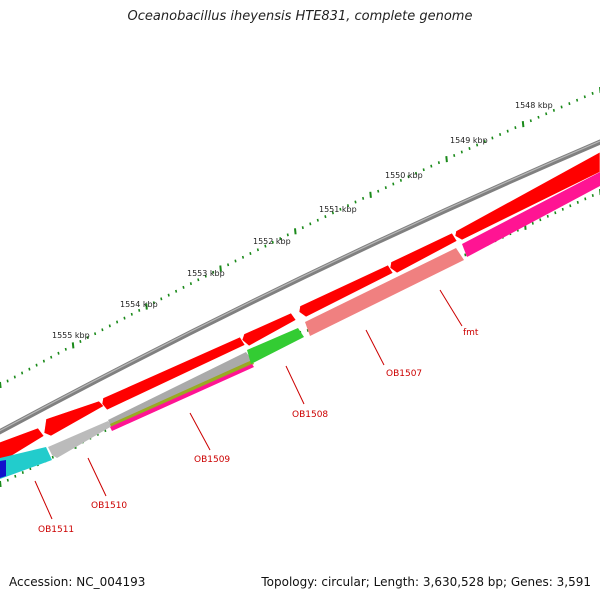 The width and height of the screenshot is (600, 600). I want to click on scale-label: 1554 kbp, so click(139, 304).